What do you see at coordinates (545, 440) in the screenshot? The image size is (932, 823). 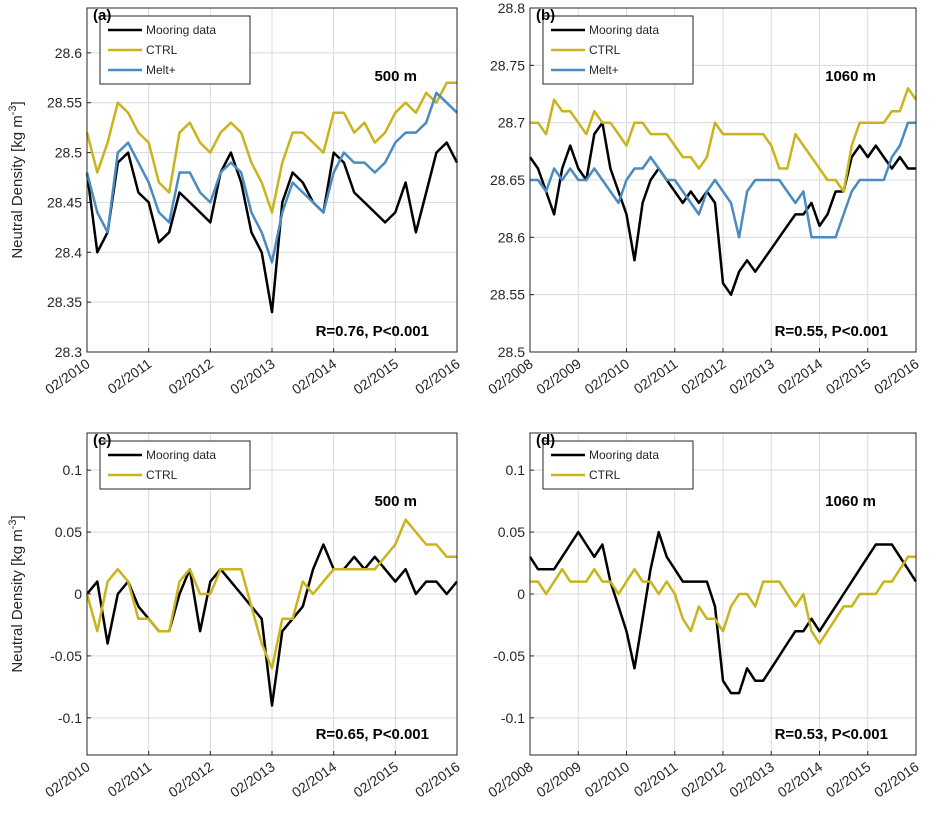 I see `panel-label: (d)` at bounding box center [545, 440].